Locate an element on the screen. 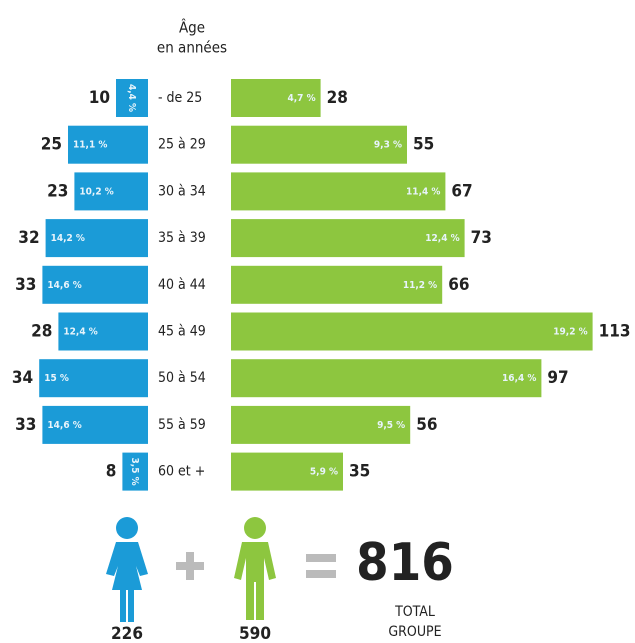 The width and height of the screenshot is (635, 643). count-label: 23 is located at coordinates (57, 191).